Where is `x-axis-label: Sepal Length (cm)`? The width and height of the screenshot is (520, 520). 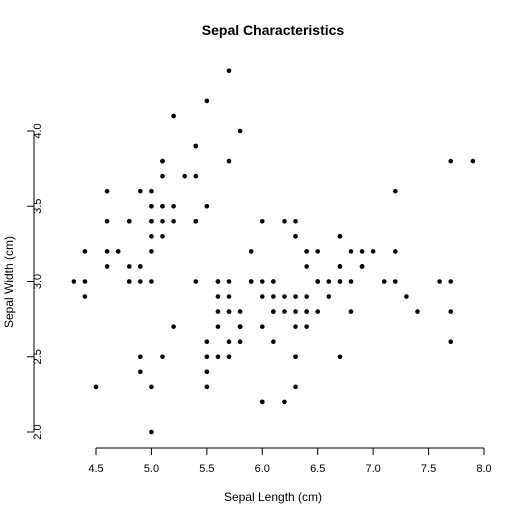 x-axis-label: Sepal Length (cm) is located at coordinates (273, 497).